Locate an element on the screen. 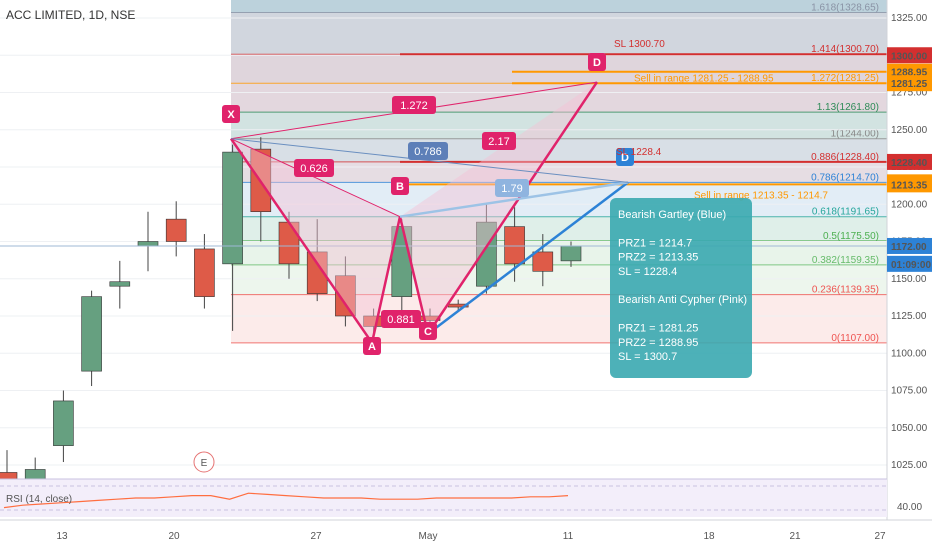 The width and height of the screenshot is (932, 550). note-box-bg is located at coordinates (681, 288).